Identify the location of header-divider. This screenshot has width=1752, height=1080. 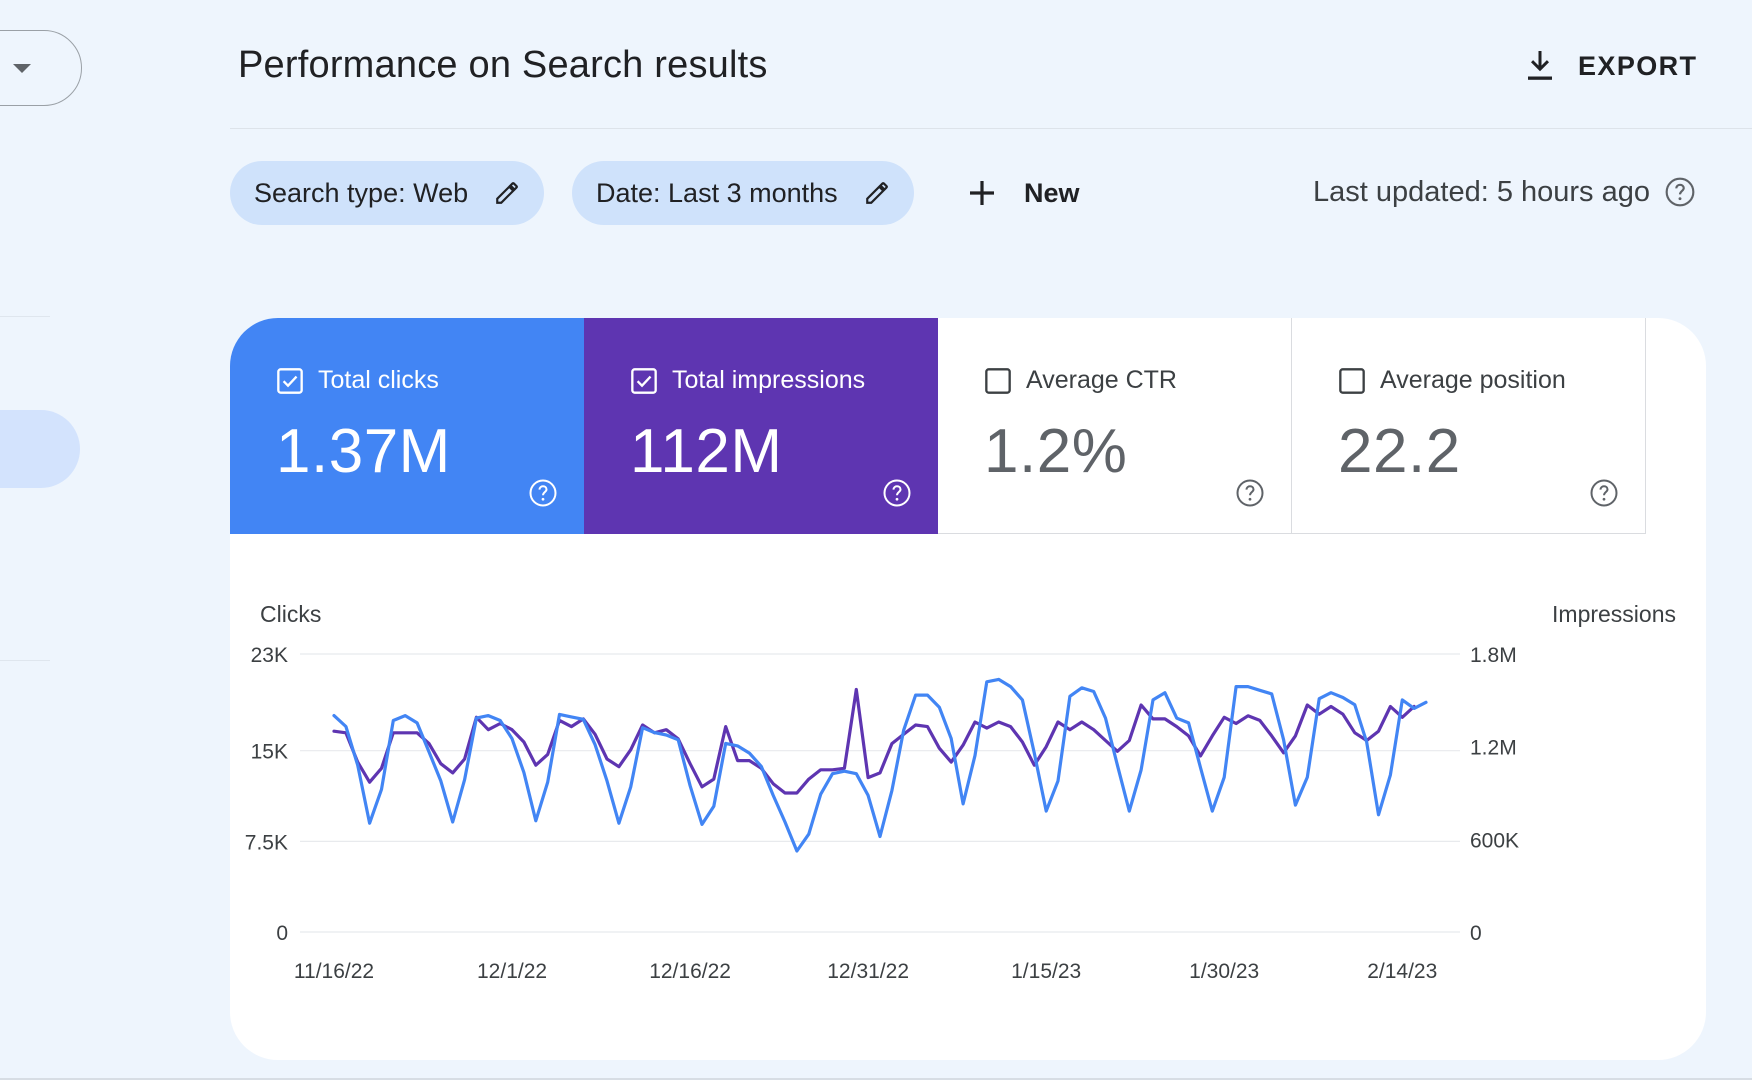
(991, 128).